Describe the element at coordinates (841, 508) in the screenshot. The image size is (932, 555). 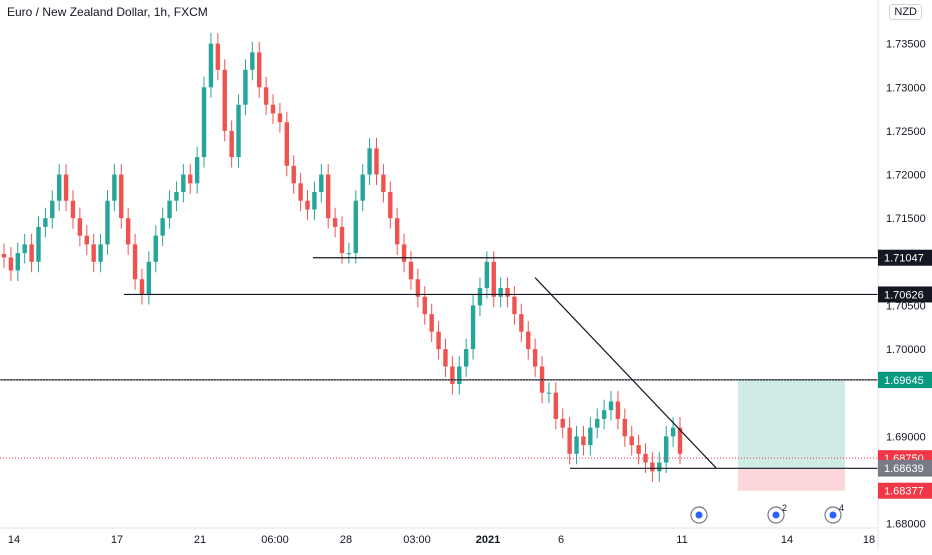
I see `event-count: 4` at that location.